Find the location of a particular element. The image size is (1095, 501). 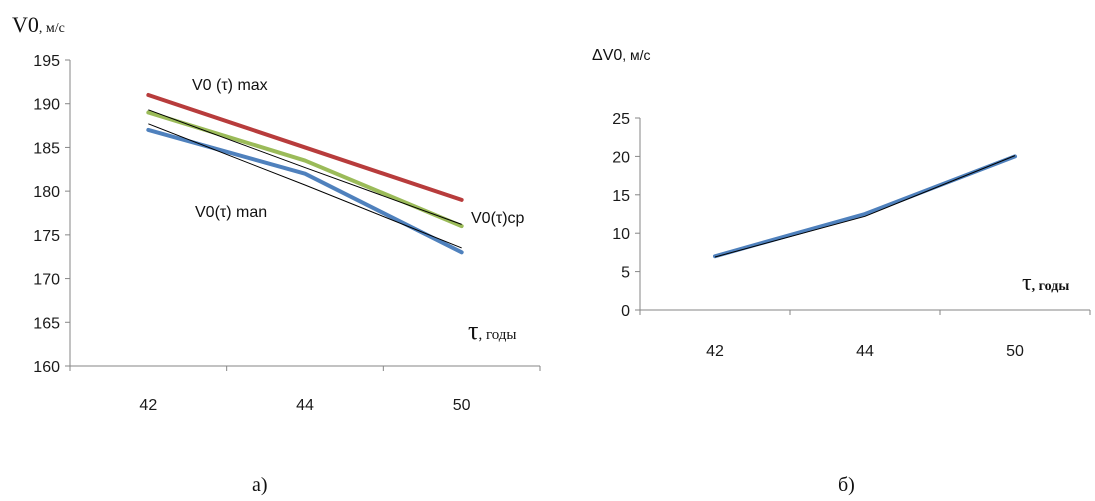

chart-a-y-tick-label: 175 is located at coordinates (46, 236).